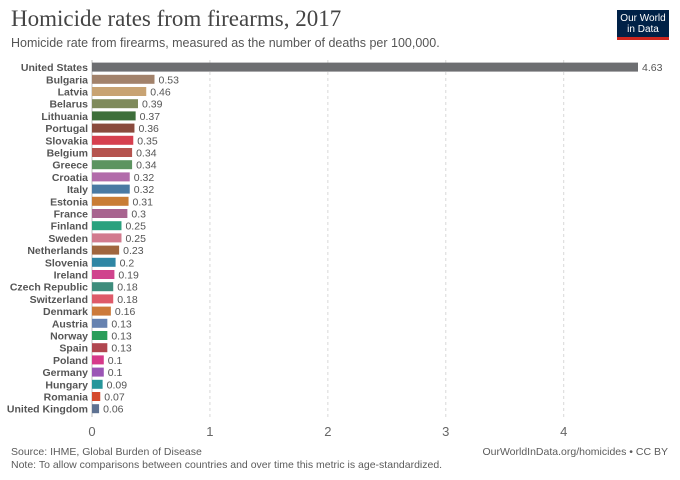  Describe the element at coordinates (66, 398) in the screenshot. I see `category-label: Romania` at that location.